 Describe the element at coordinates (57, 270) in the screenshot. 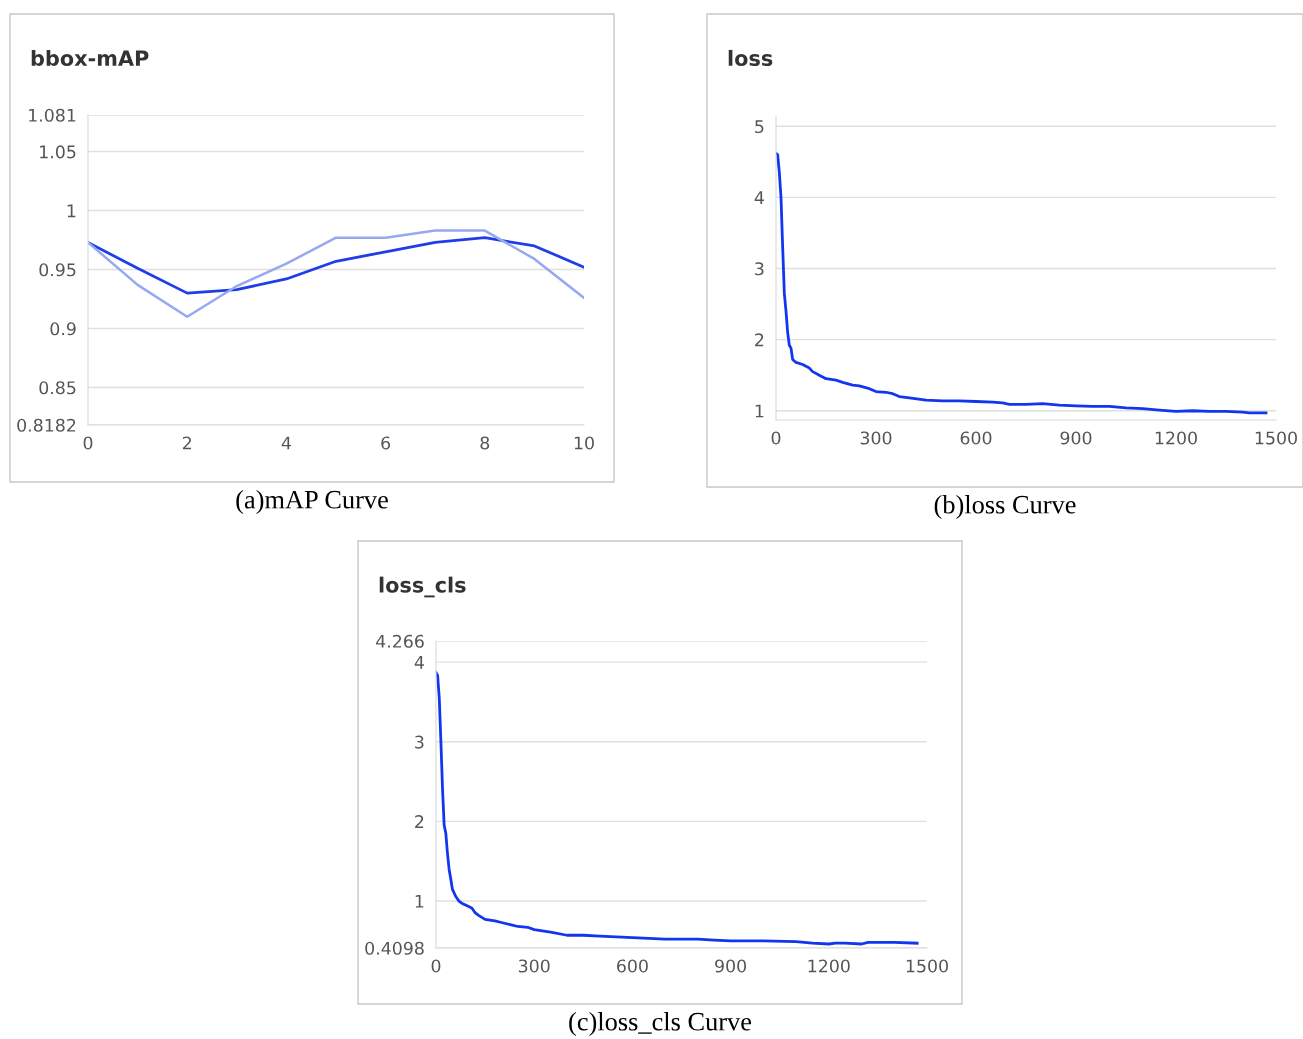

I see `y-tick-label: 0.95` at that location.